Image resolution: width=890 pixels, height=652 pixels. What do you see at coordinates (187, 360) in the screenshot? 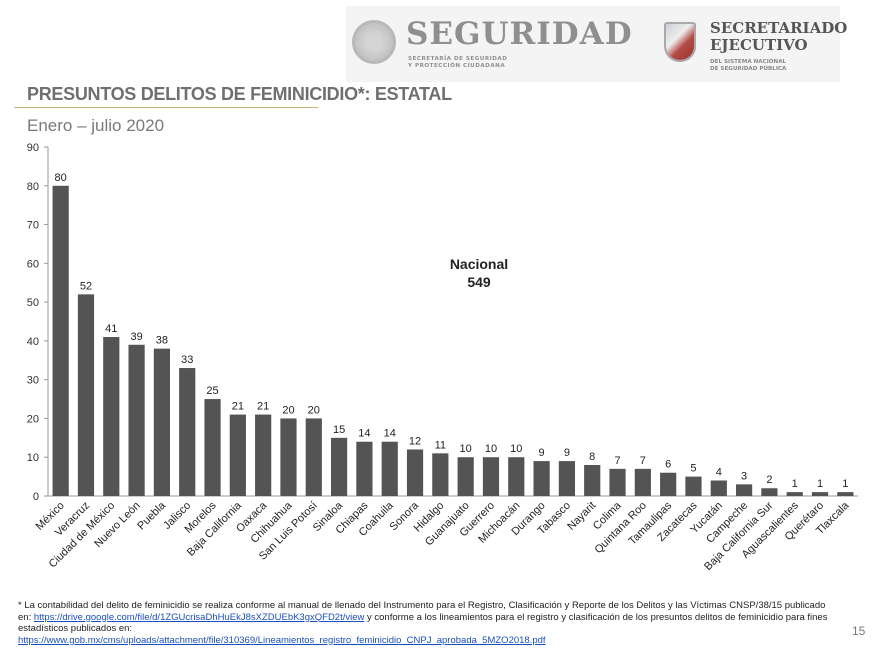
I see `bar-value-label: 33` at bounding box center [187, 360].